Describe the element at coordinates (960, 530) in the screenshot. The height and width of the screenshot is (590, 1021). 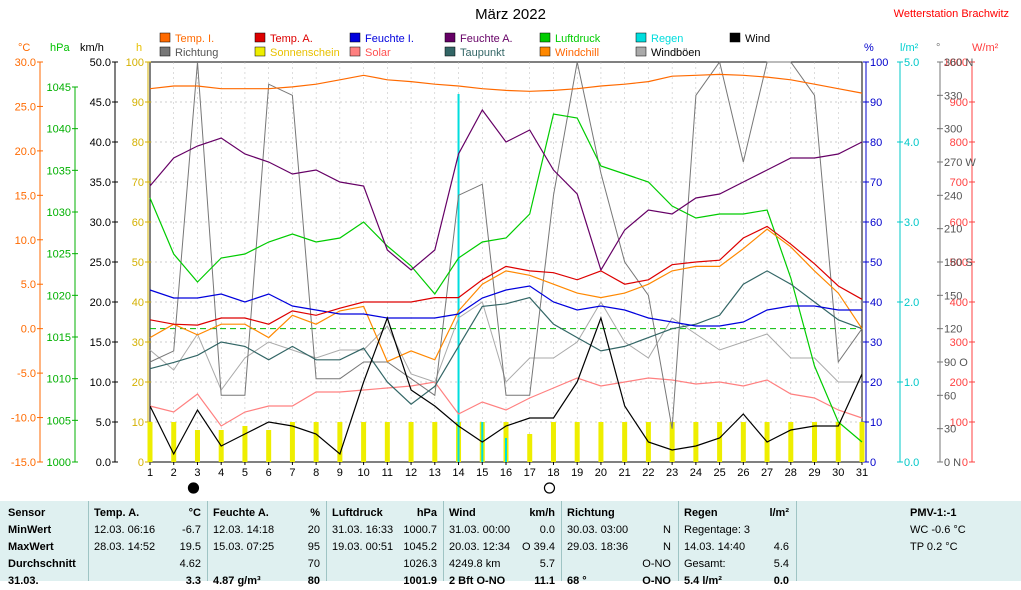
I see `stats-pmv-column: PMV-1:-1 WC -0.6 °C TP 0.2 °C` at that location.